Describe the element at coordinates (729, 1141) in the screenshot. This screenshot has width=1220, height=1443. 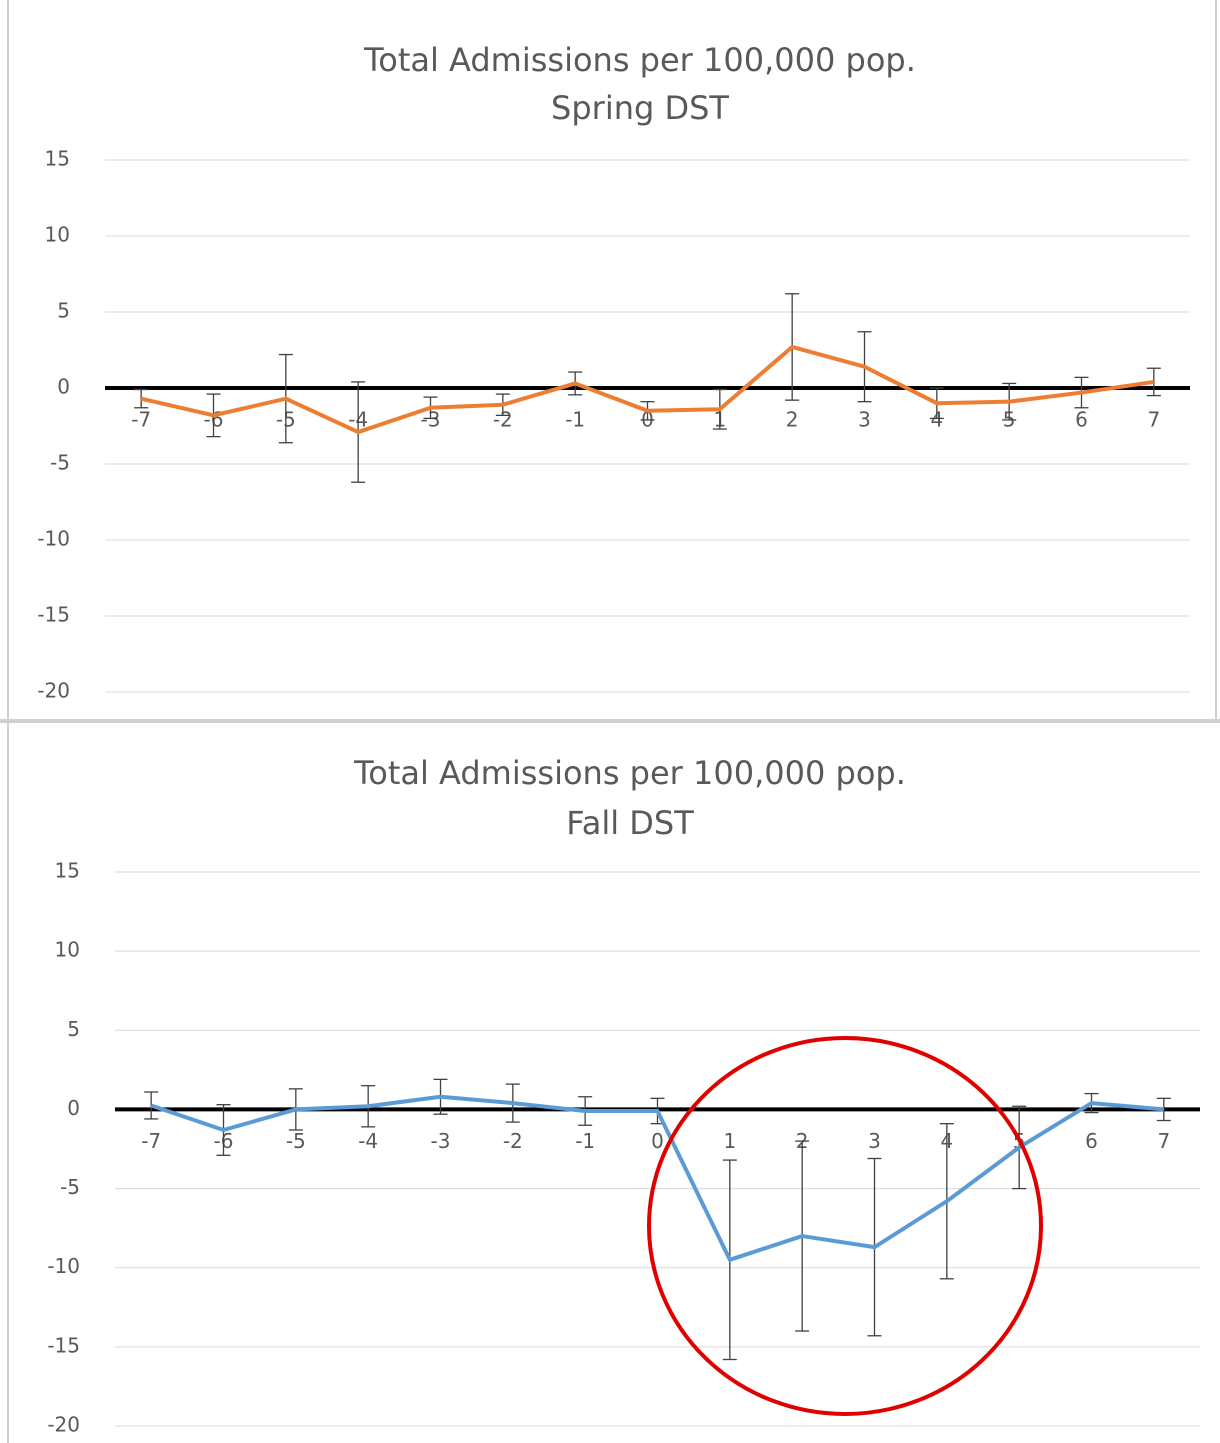
I see `x-tick-label: 1` at that location.